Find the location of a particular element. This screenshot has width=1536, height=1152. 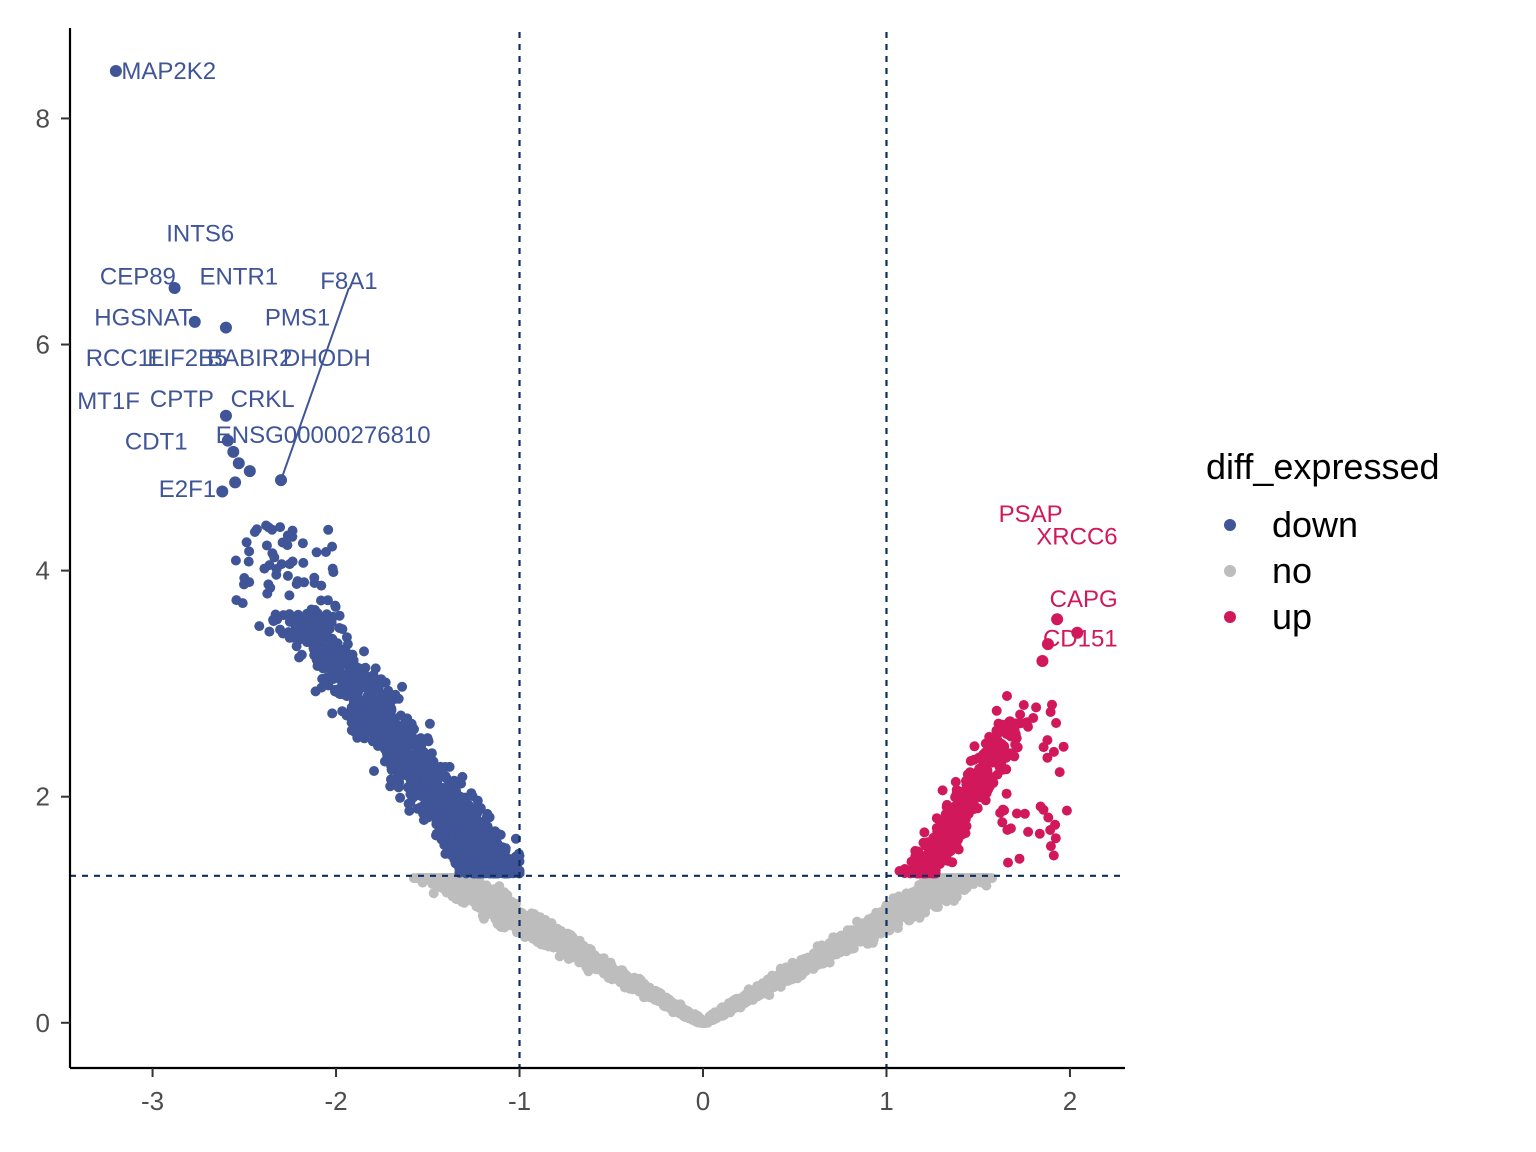

legend-item-up: up is located at coordinates (1323, 617).